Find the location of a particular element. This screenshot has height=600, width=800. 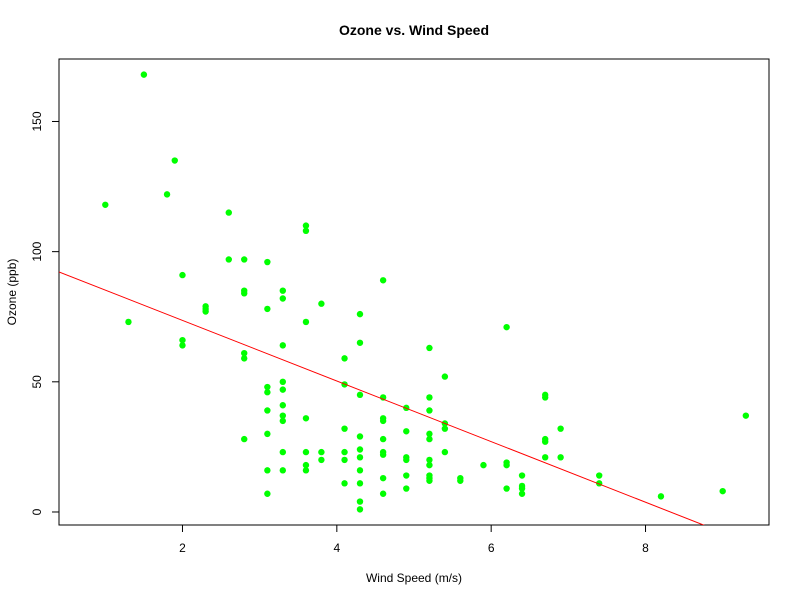

y-tick-label: 50 is located at coordinates (37, 382).